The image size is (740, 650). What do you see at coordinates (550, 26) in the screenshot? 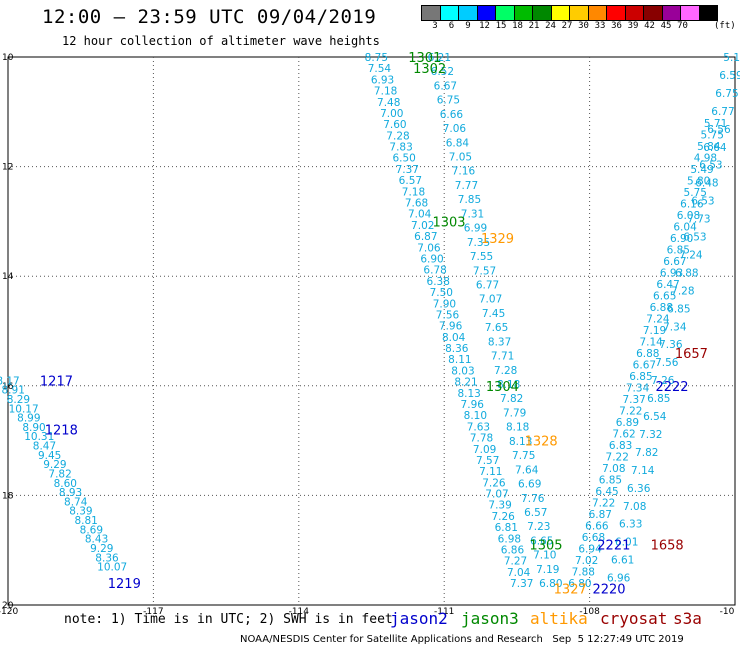
I see `scale-label: 24` at bounding box center [550, 26].